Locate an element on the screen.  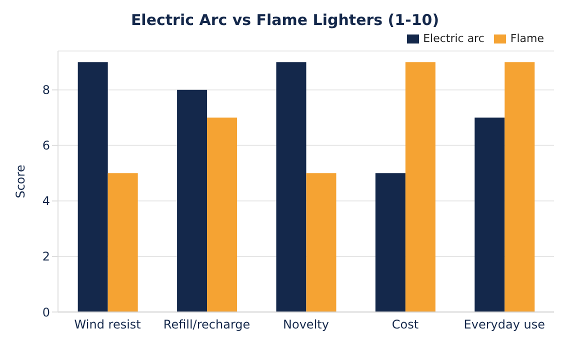
legend-label: Electric arc is located at coordinates (453, 38).